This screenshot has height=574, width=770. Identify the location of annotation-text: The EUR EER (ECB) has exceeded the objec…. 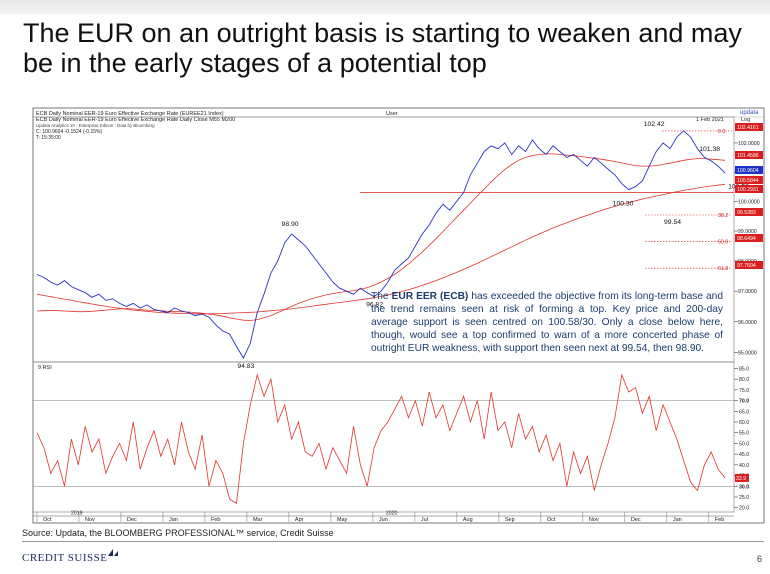
(547, 322).